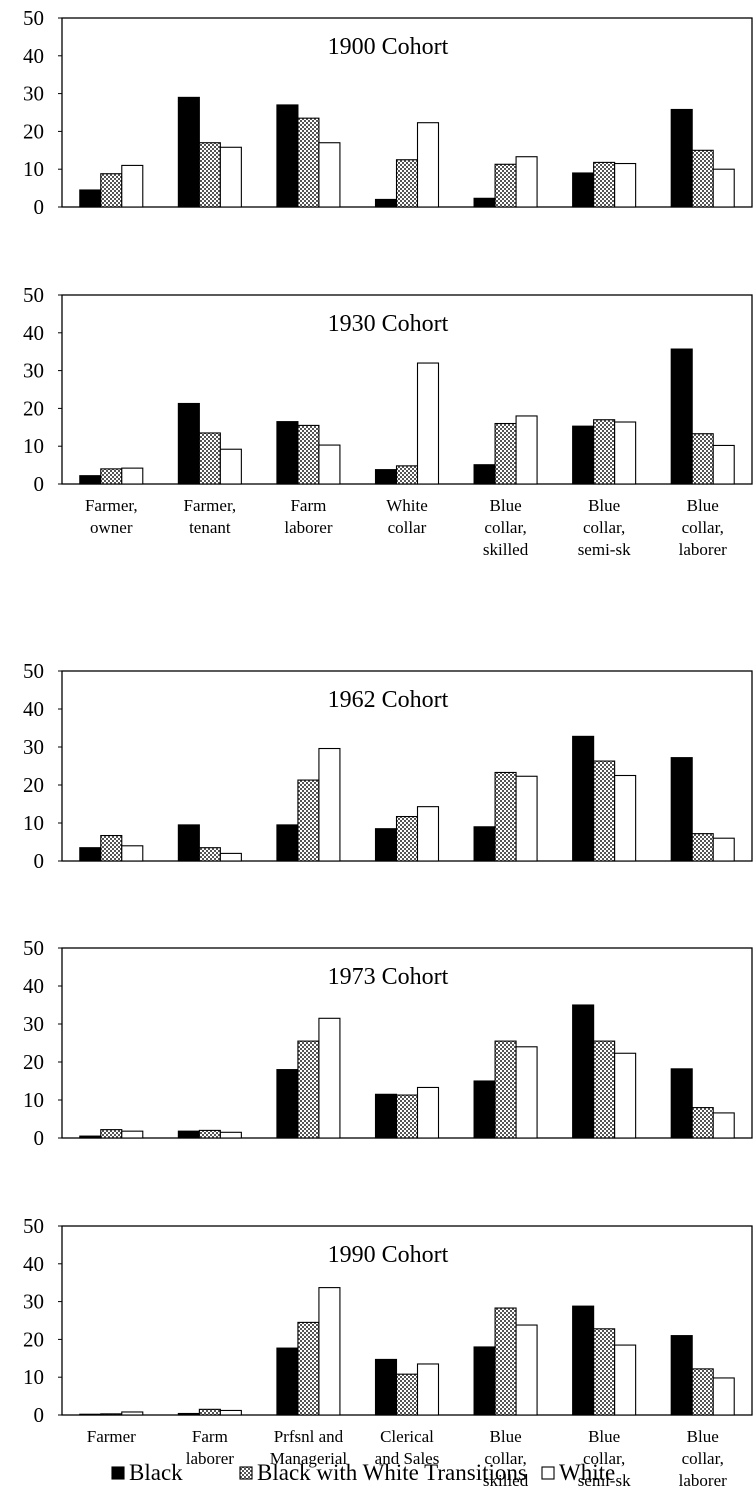  I want to click on x-category-label: and Sales, so click(407, 1458).